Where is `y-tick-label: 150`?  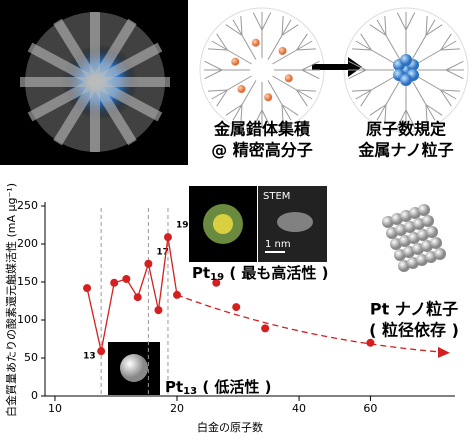 y-tick-label: 150 is located at coordinates (27, 281).